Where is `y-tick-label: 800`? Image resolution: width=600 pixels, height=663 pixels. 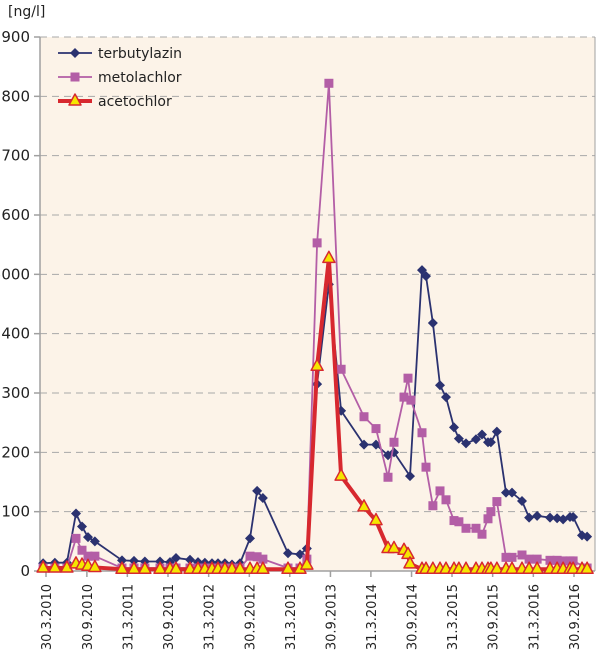 y-tick-label: 800 is located at coordinates (15, 96).